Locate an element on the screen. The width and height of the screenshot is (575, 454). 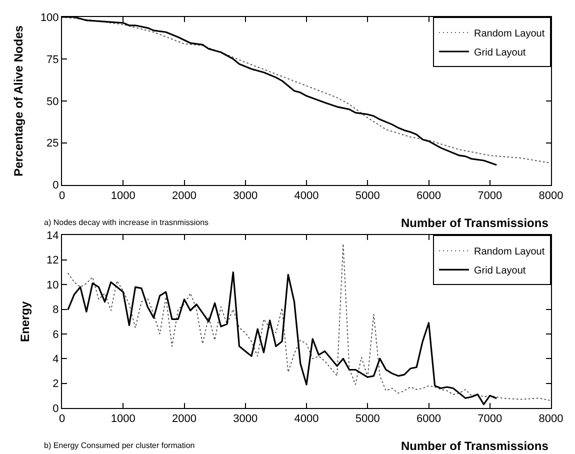
text: b) Energy Consumed per cluster formation is located at coordinates (119, 445).